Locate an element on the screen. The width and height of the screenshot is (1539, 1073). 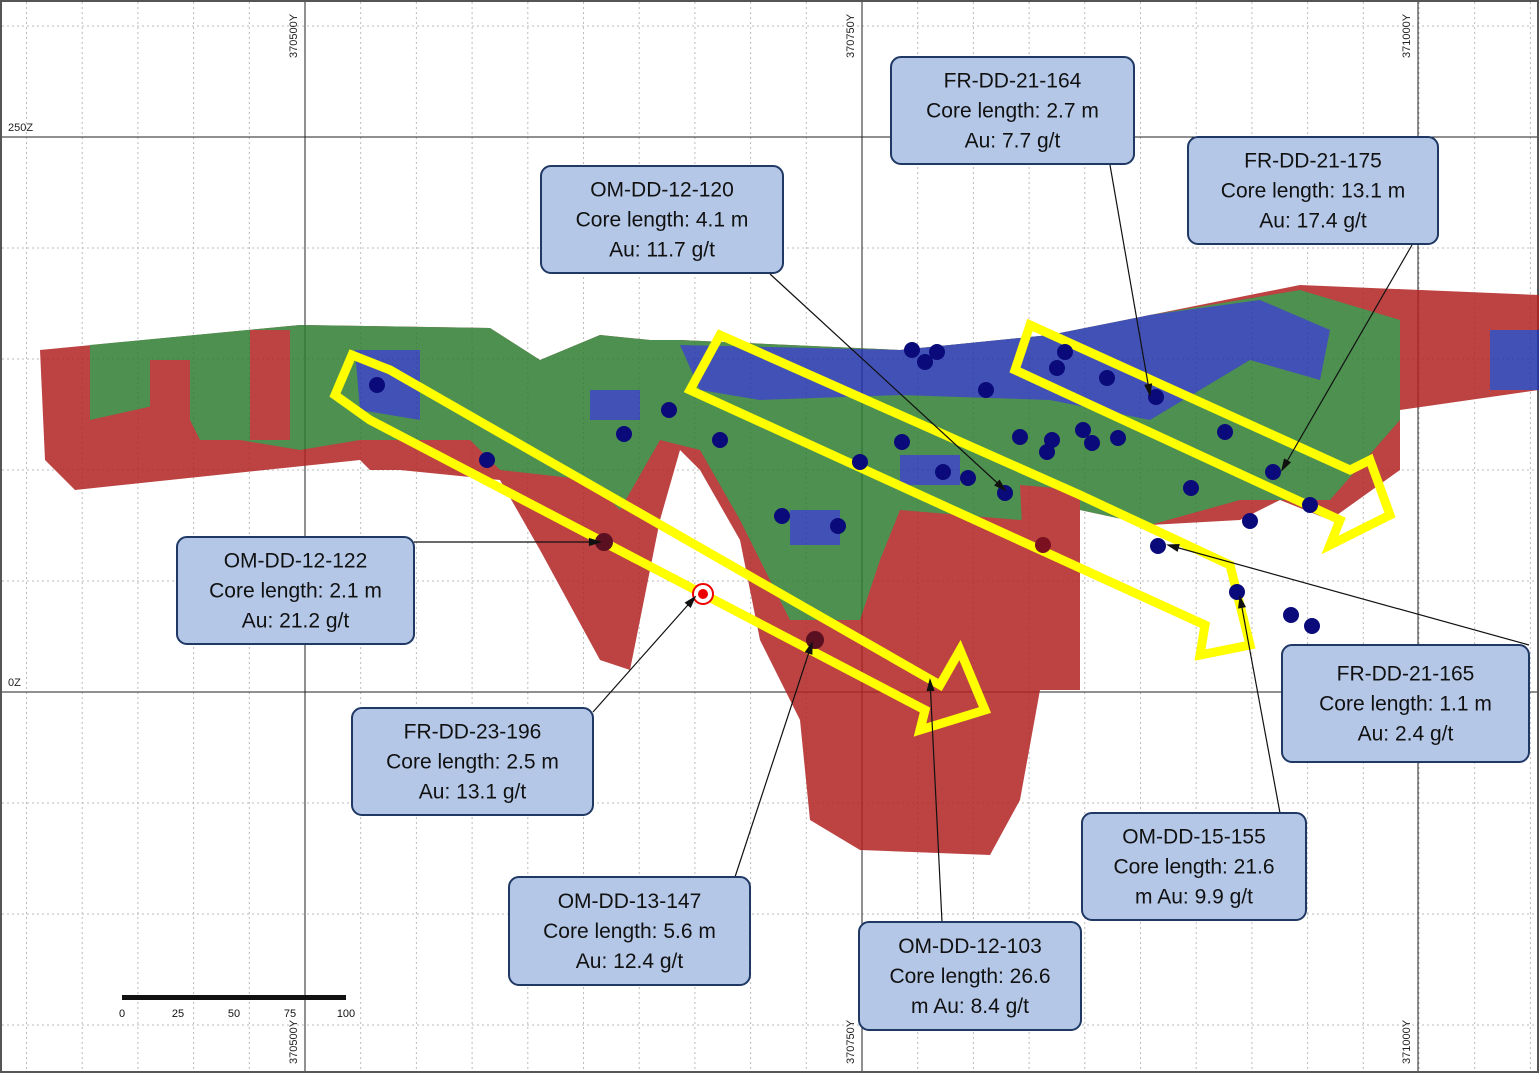
scale-label: 100 is located at coordinates (346, 1014).